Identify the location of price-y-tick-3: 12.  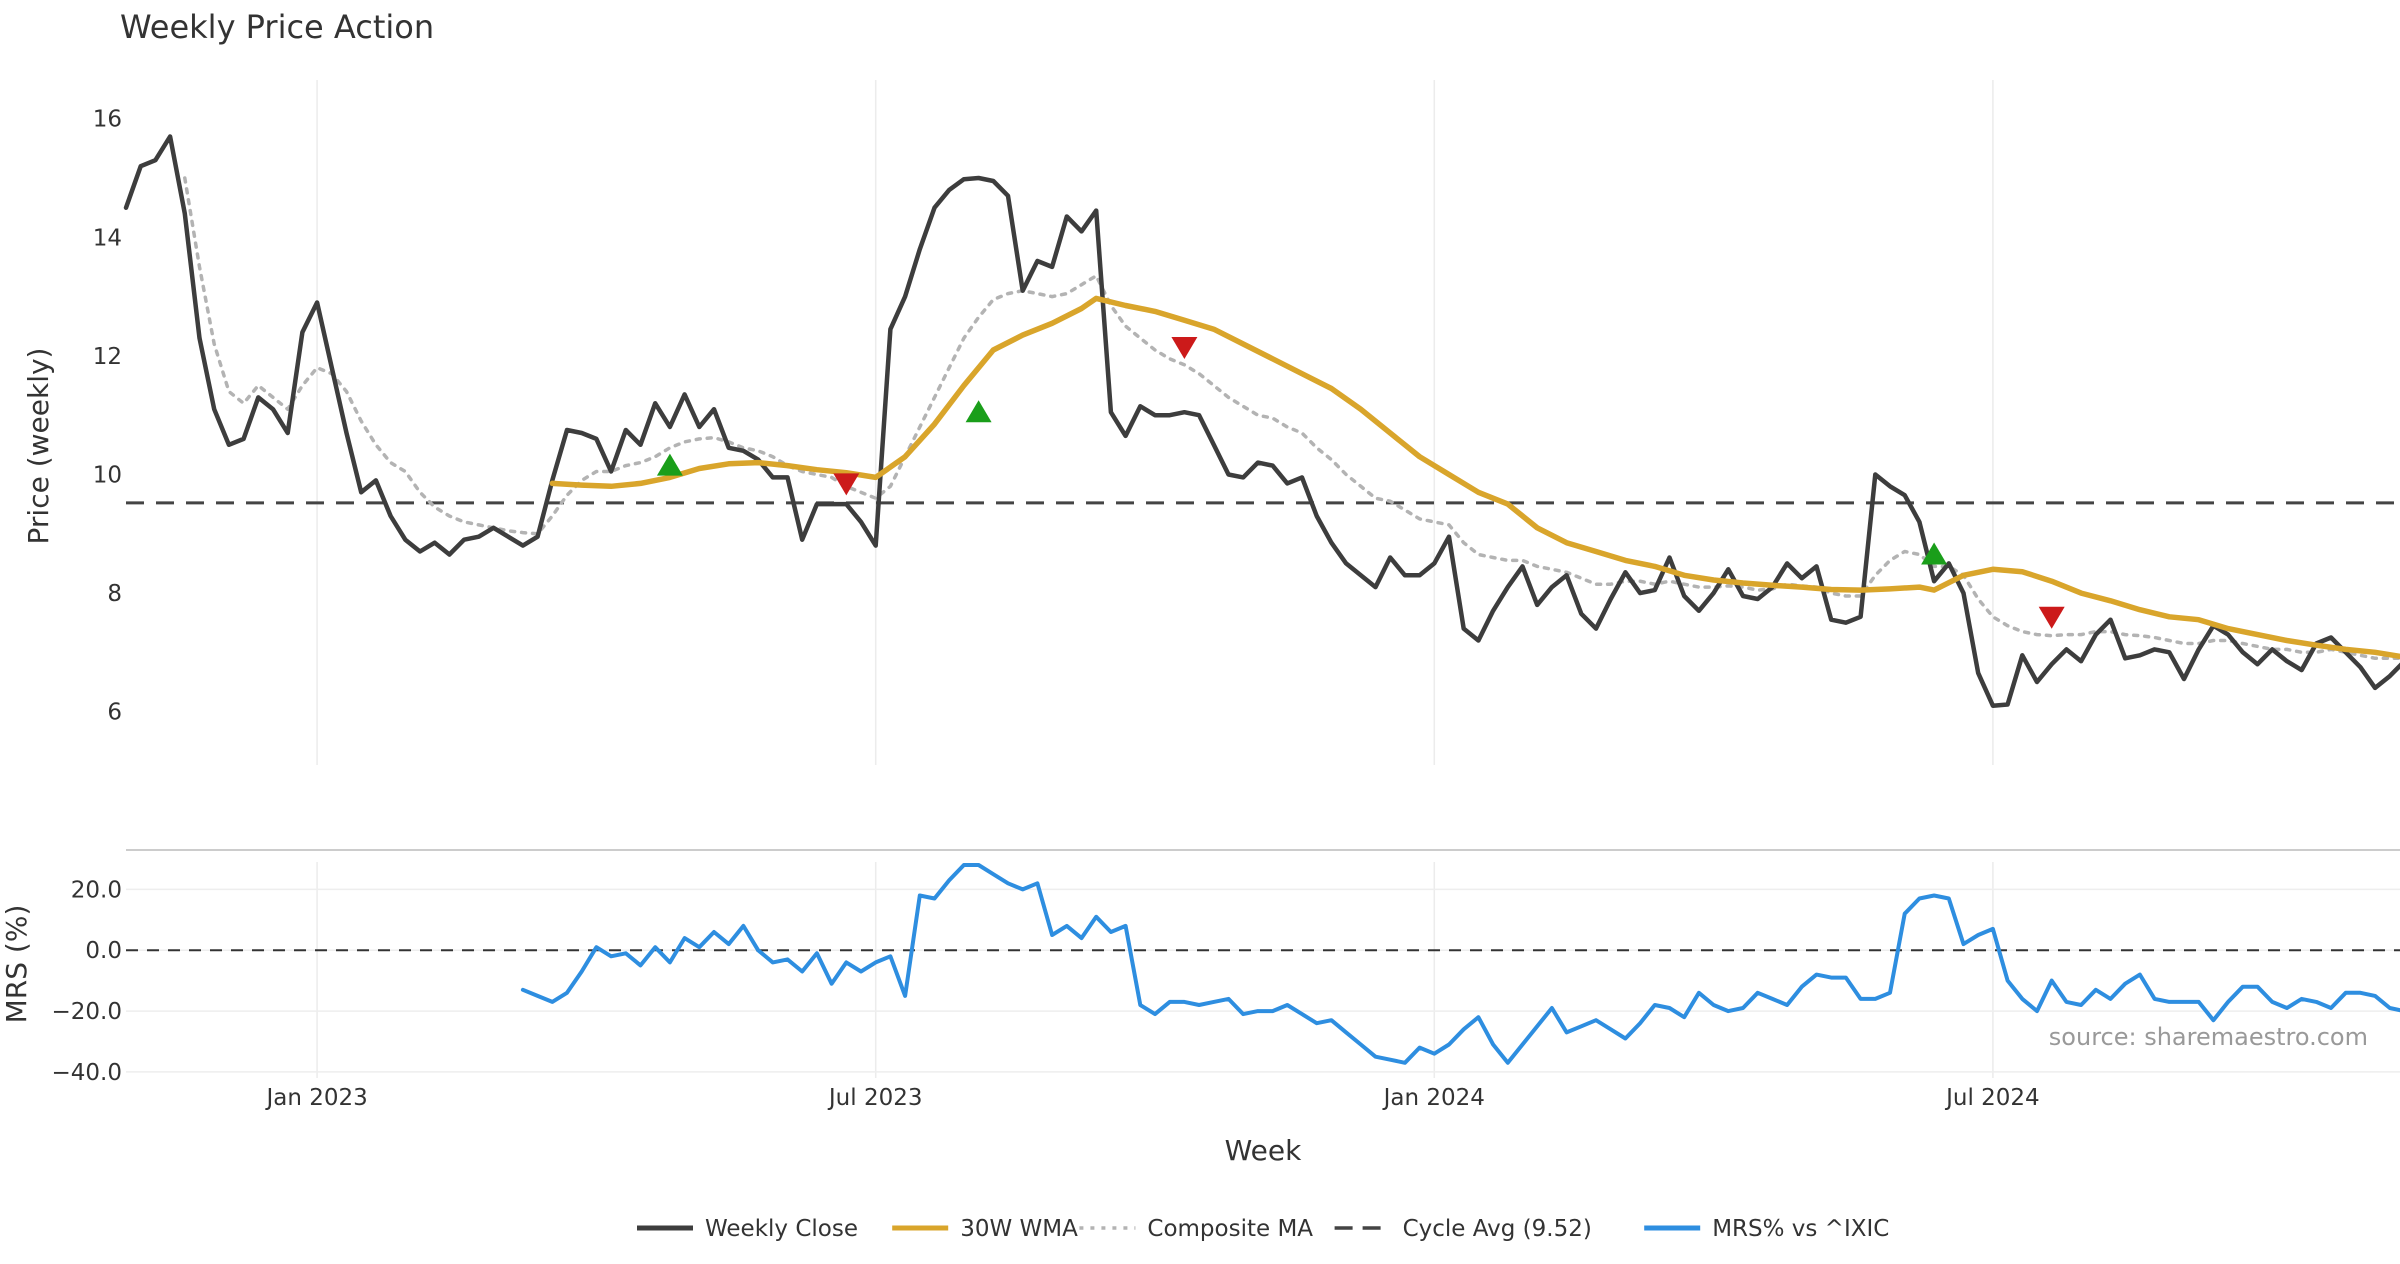
(107, 357).